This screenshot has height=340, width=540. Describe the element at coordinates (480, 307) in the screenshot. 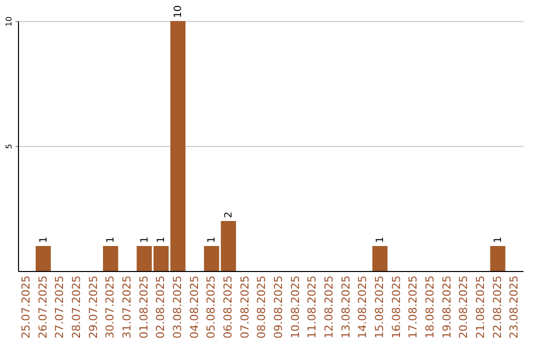

I see `x-tick-label: 21.08.2025` at that location.